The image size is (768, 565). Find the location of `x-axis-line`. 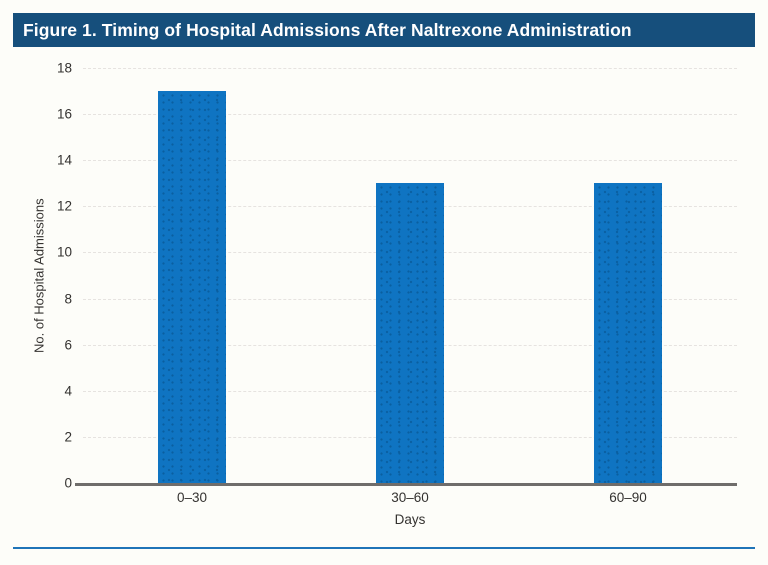

x-axis-line is located at coordinates (406, 484).